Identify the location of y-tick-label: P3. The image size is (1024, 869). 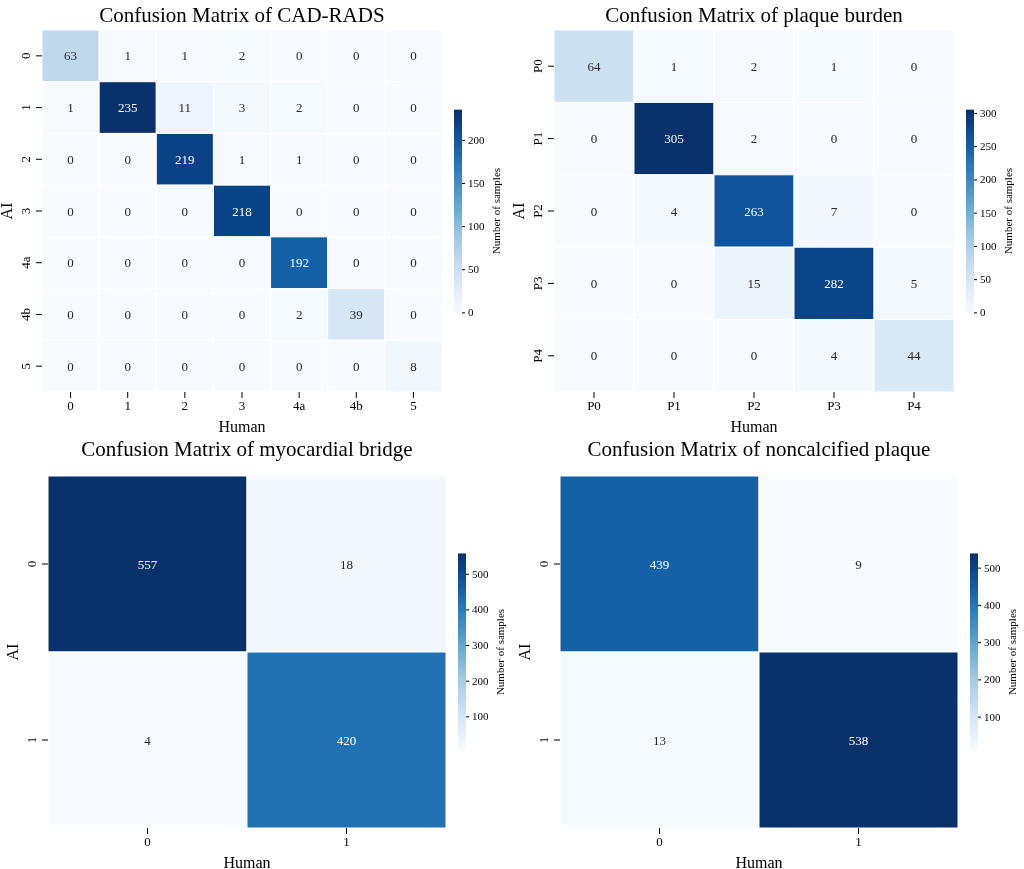
(537, 283).